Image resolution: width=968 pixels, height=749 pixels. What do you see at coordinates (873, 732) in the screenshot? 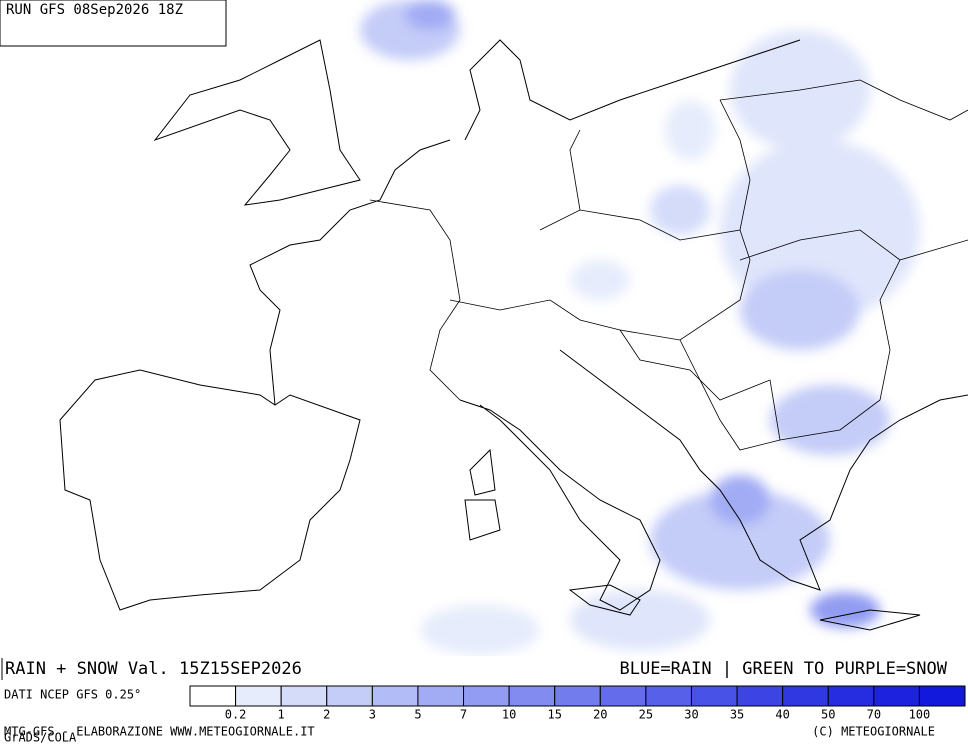
I see `copyright: (C) METEOGIORNALE` at bounding box center [873, 732].